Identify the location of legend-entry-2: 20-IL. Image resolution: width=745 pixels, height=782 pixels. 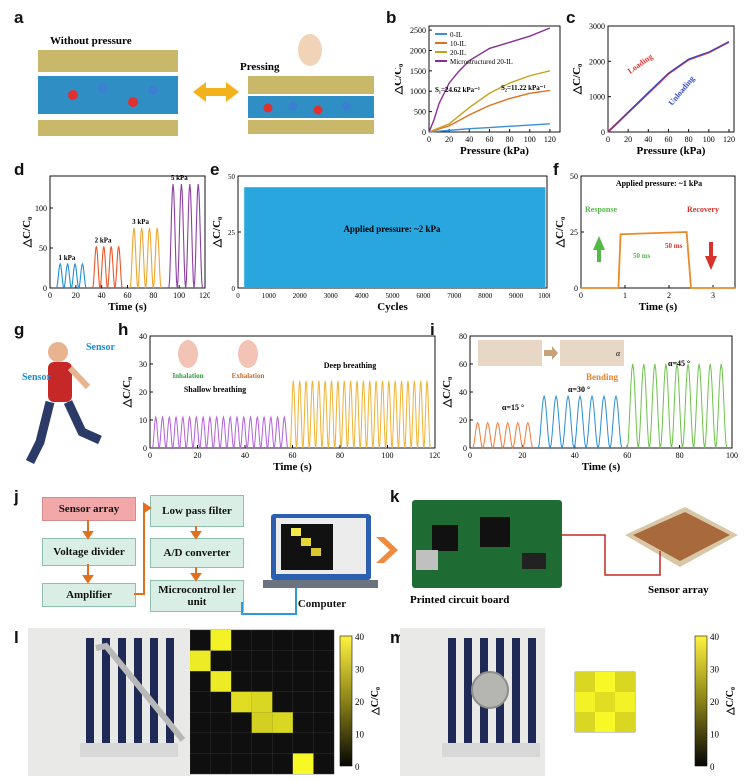
(458, 53).